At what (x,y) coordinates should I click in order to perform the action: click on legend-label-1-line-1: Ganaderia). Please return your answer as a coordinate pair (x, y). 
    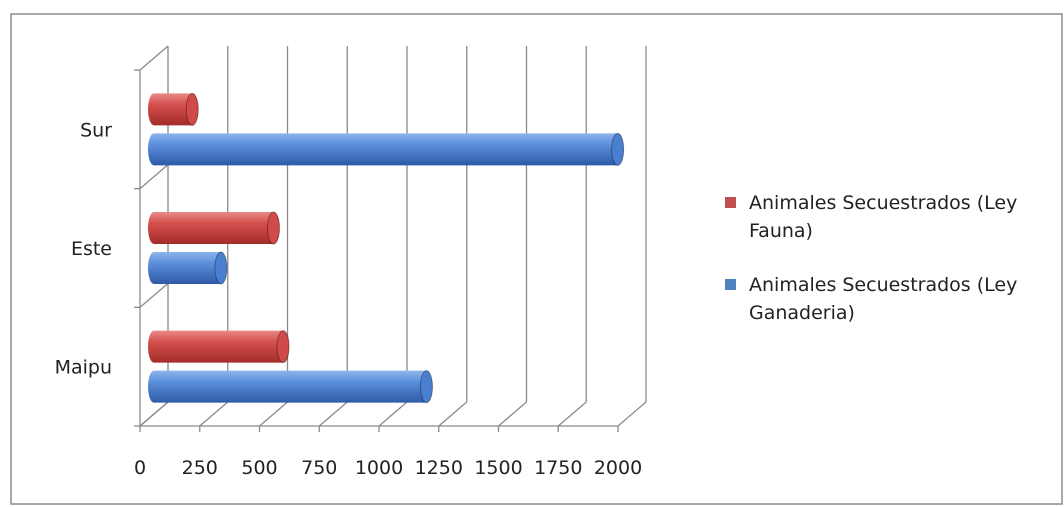
    Looking at the image, I should click on (802, 313).